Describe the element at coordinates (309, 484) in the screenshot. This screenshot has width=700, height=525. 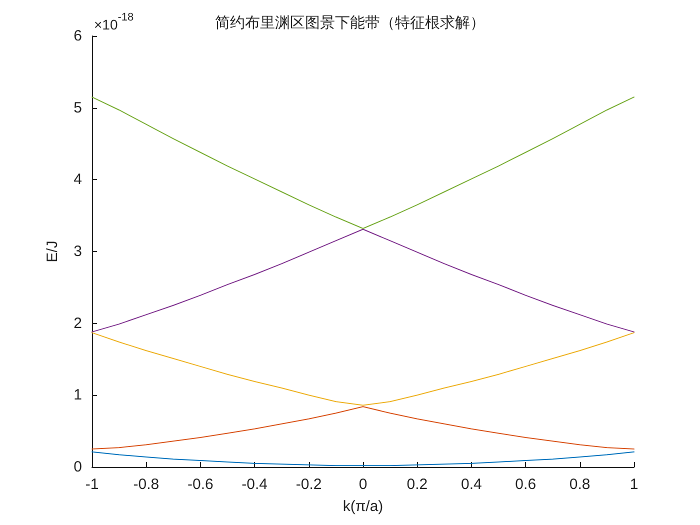
I see `x-tick-label: -0.2` at that location.